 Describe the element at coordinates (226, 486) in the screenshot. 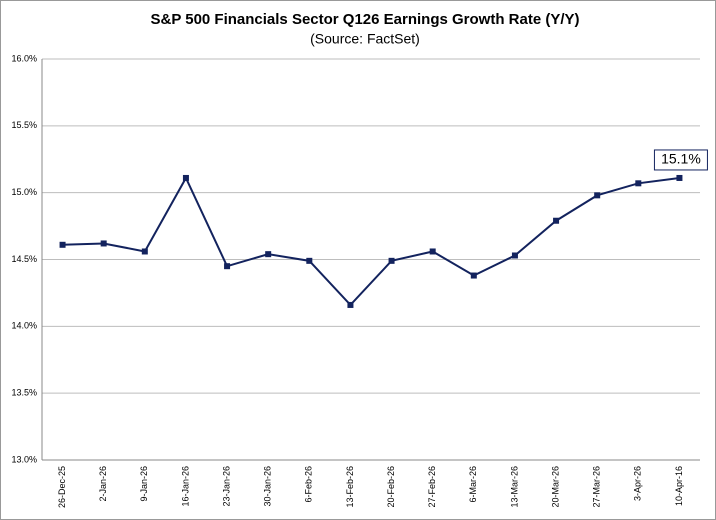

I see `x-tick-label: 23-Jan-26` at that location.